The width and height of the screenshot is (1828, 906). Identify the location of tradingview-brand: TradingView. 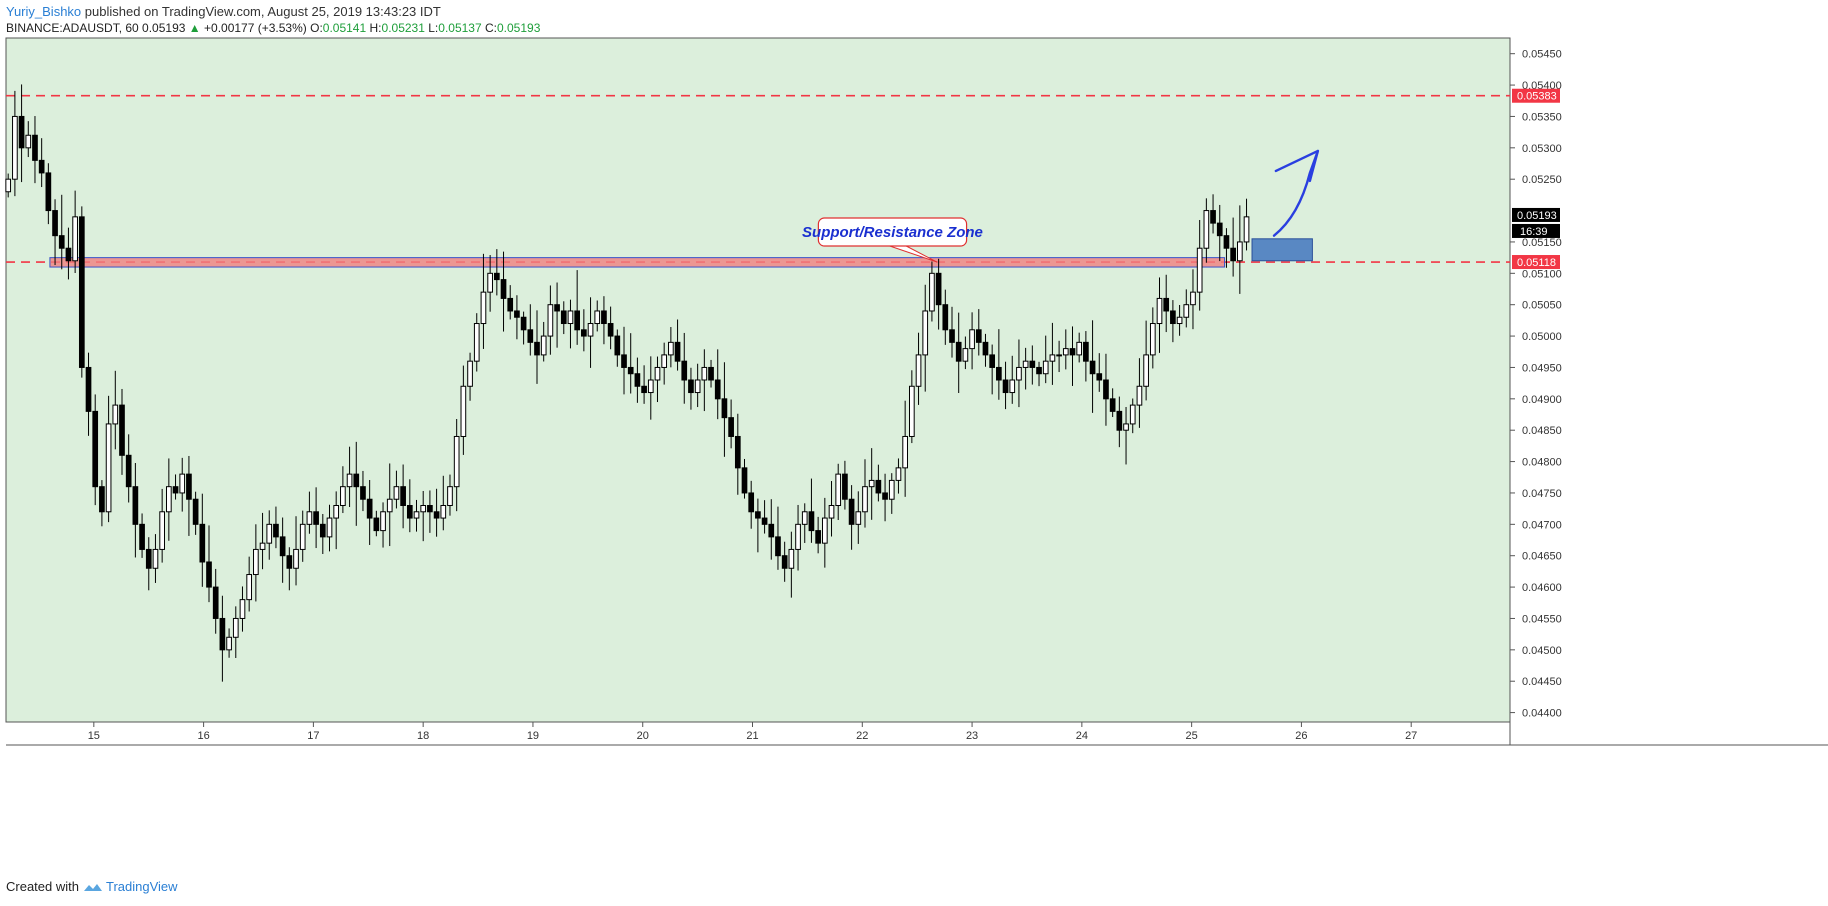
(142, 886).